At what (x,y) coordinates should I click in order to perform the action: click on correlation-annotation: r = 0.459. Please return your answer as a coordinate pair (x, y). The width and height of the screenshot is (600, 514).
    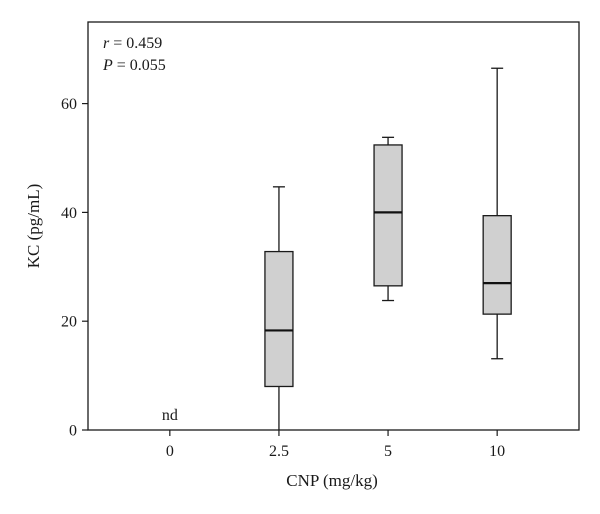
    Looking at the image, I should click on (132, 43).